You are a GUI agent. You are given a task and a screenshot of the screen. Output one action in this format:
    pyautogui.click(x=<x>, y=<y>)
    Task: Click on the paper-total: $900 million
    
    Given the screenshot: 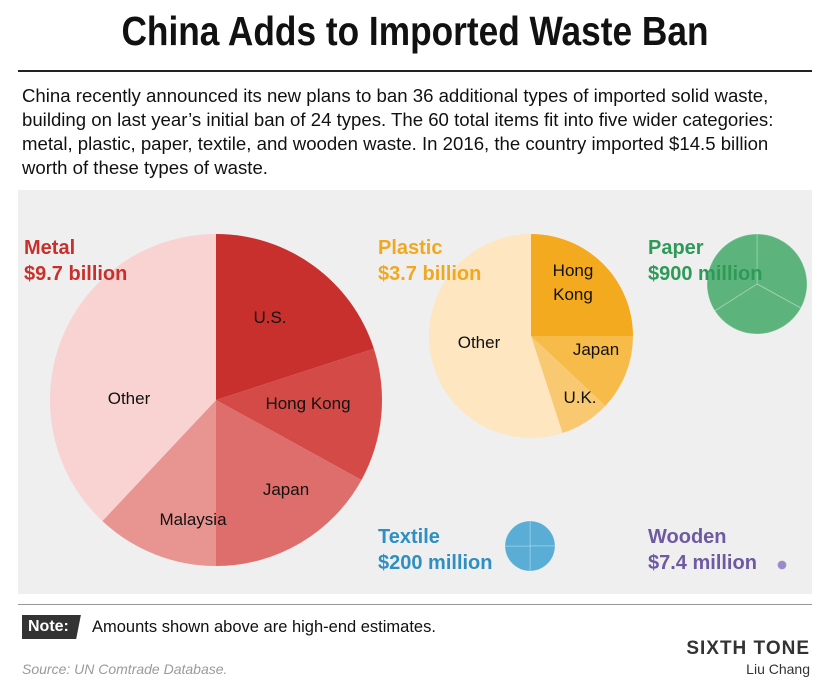 What is the action you would take?
    pyautogui.click(x=705, y=274)
    